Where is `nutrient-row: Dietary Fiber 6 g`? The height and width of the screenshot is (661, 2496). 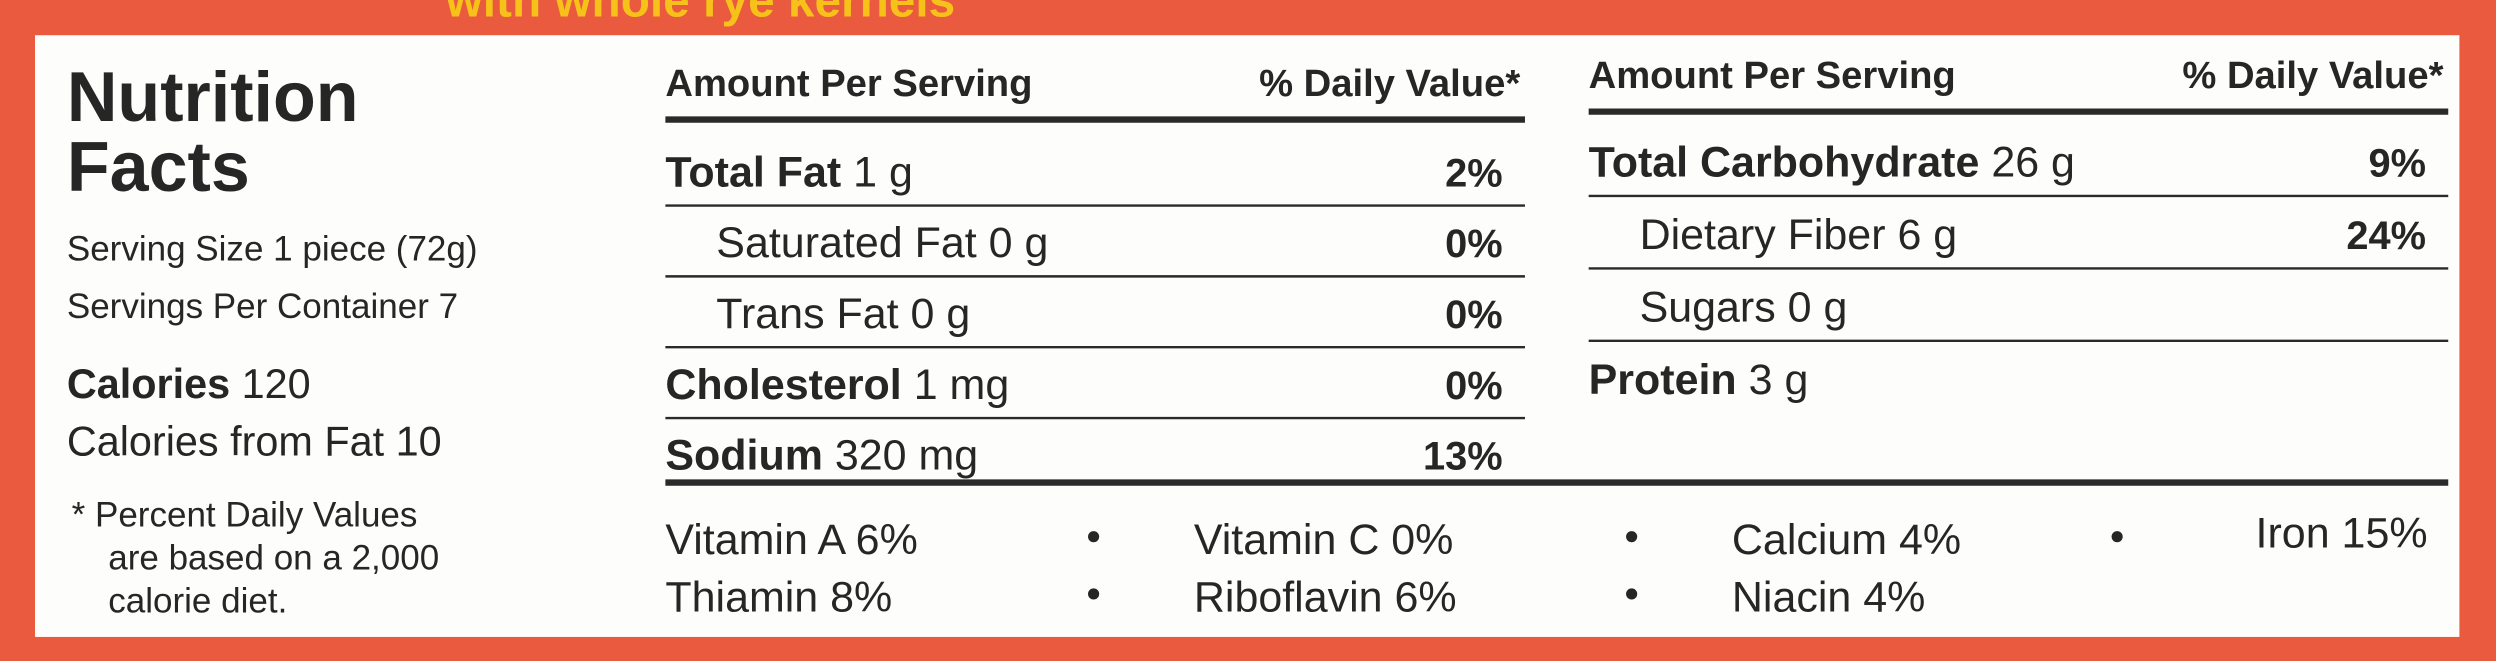
nutrient-row: Dietary Fiber 6 g is located at coordinates (1799, 236).